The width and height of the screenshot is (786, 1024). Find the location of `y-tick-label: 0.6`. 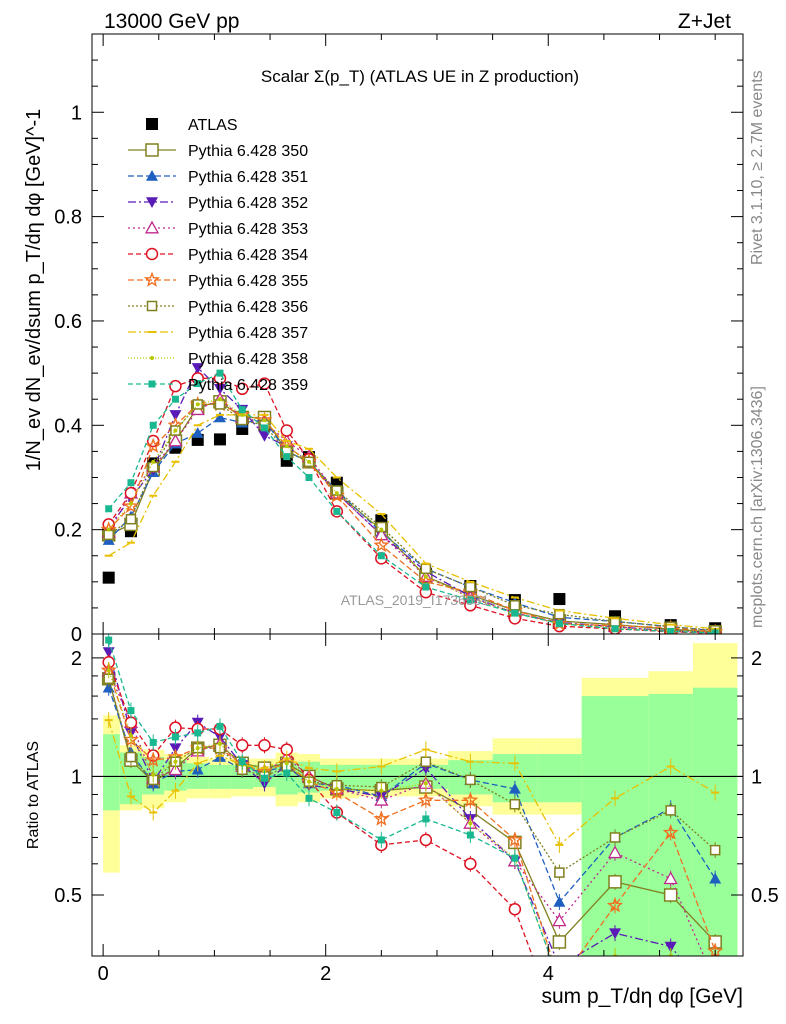

y-tick-label: 0.6 is located at coordinates (68, 322).